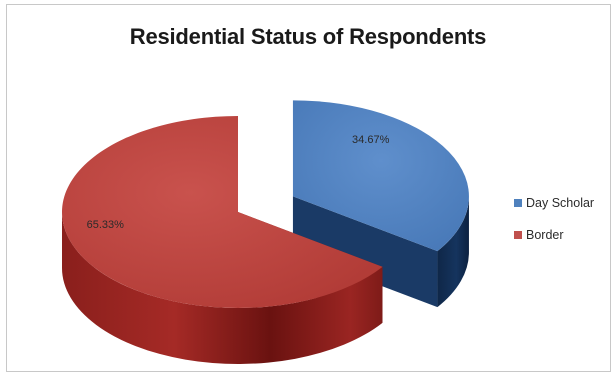 This screenshot has width=616, height=377. What do you see at coordinates (518, 203) in the screenshot?
I see `legend-swatch-day-scholar` at bounding box center [518, 203].